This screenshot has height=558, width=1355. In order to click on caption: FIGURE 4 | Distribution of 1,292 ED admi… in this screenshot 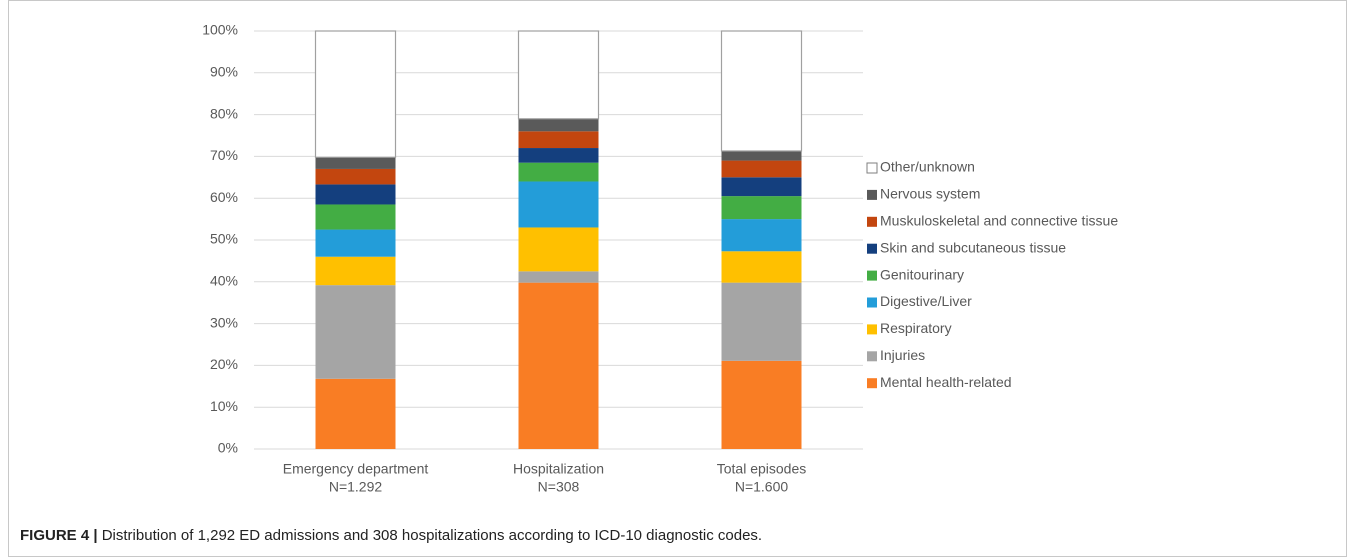, I will do `click(391, 535)`.